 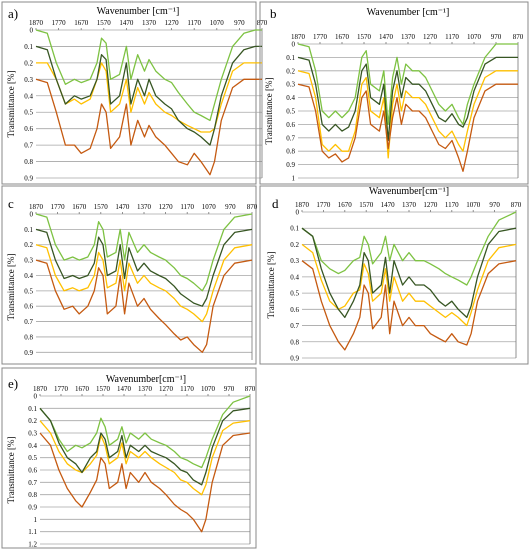 I want to click on x-axis-title: Wavenumber[cm⁻¹], so click(x=409, y=191).